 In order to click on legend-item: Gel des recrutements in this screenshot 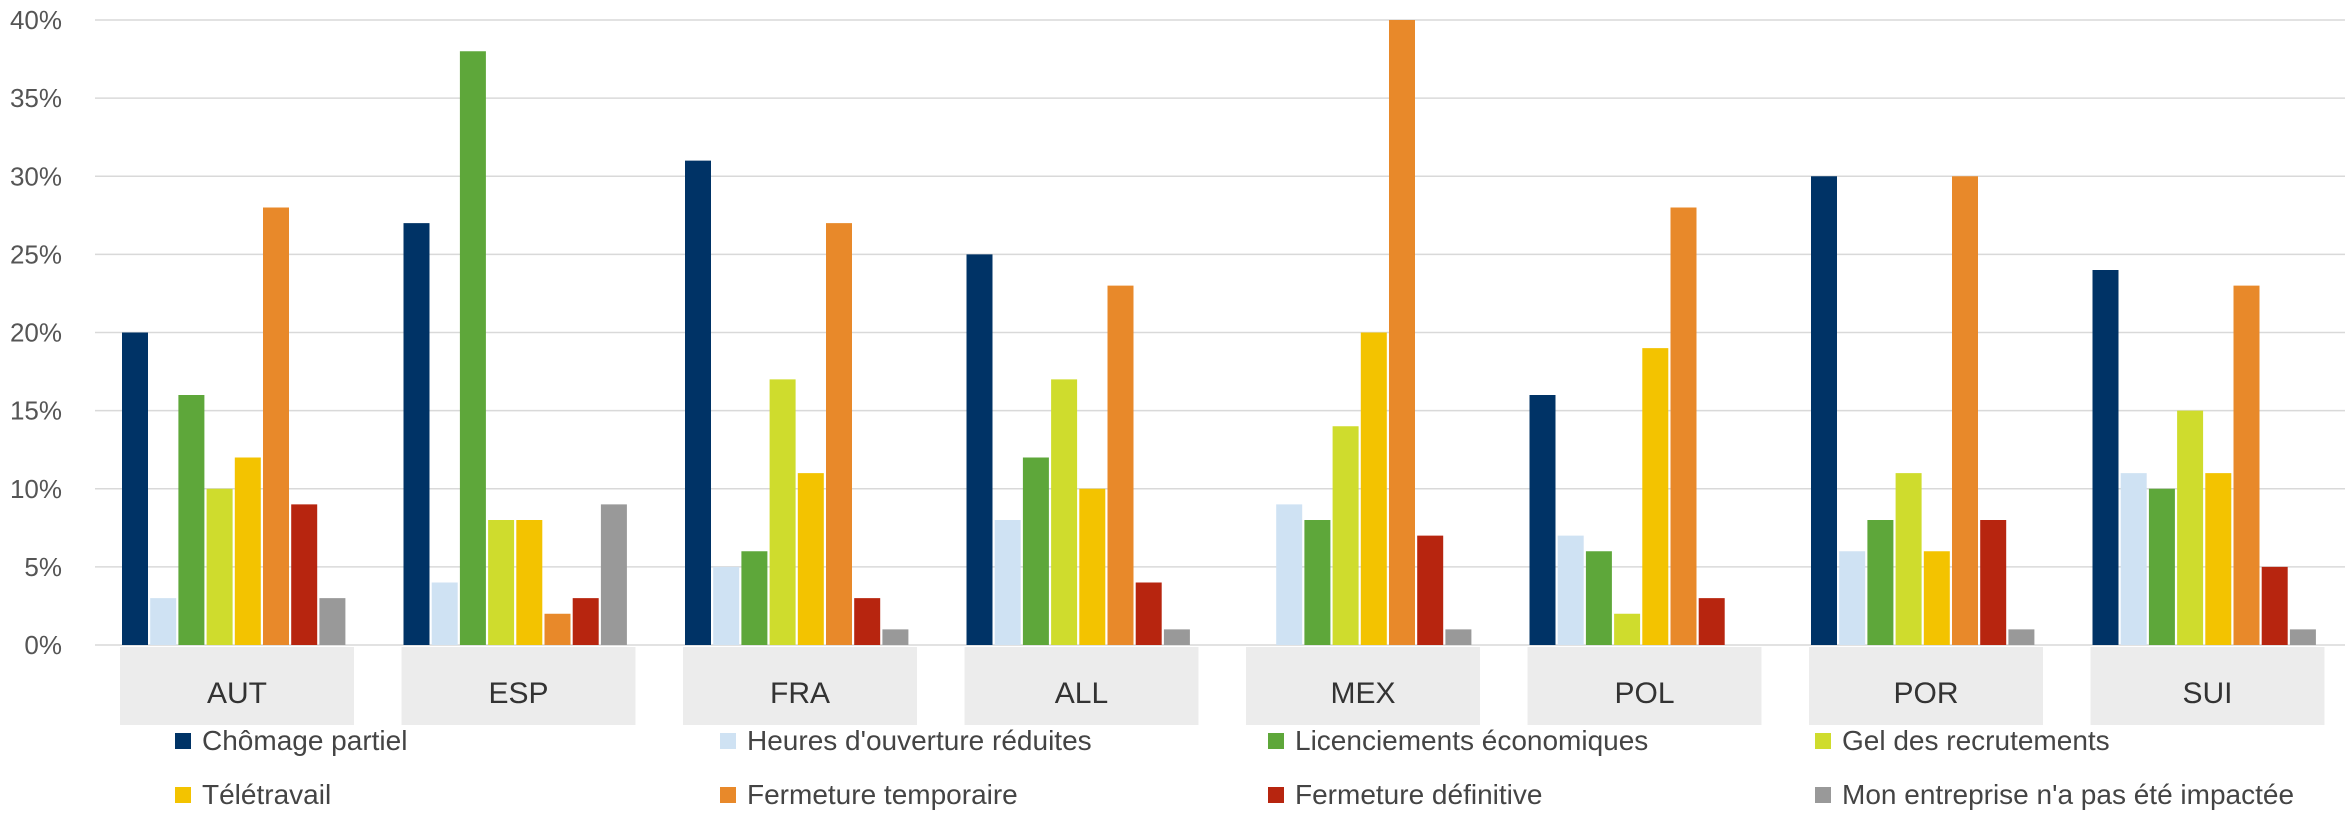, I will do `click(1962, 740)`.